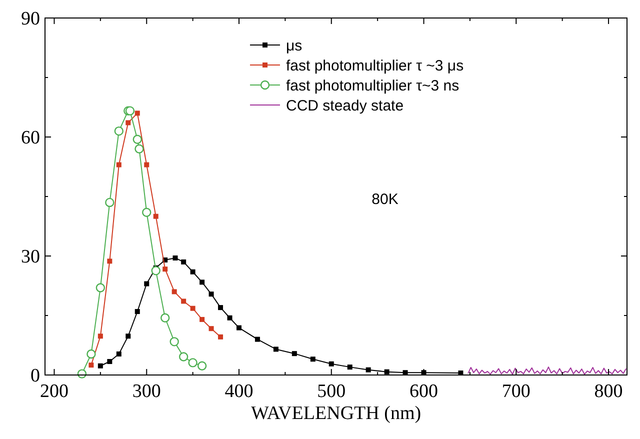  Describe the element at coordinates (35, 376) in the screenshot. I see `y-tick-label: 0` at that location.